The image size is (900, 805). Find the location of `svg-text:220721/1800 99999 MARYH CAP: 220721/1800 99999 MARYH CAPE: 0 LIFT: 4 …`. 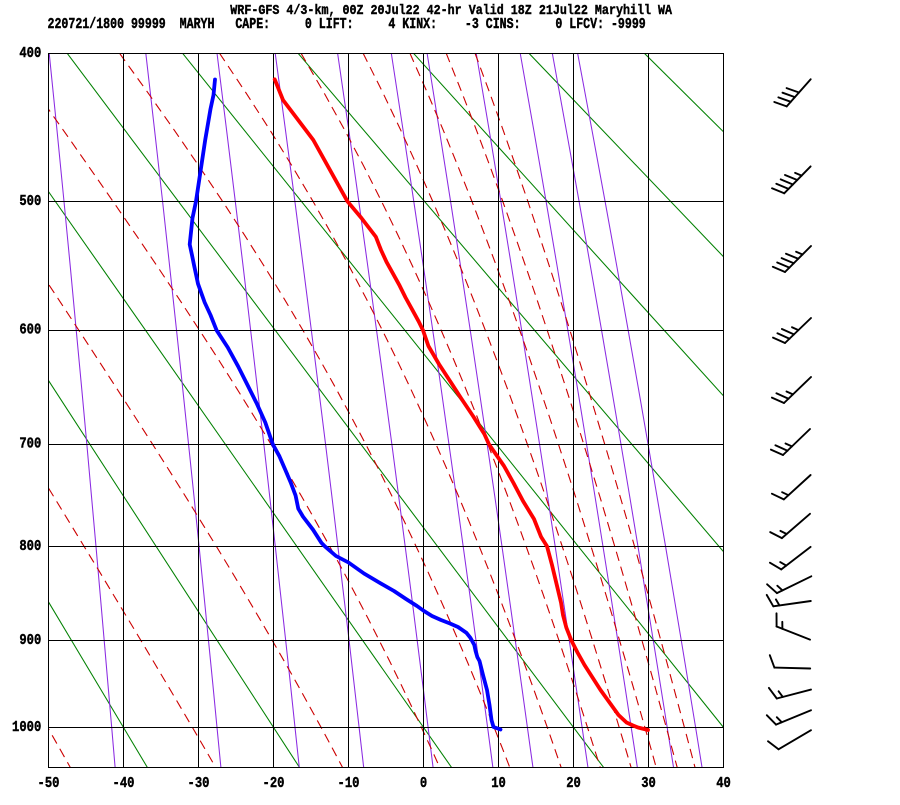

svg-text:220721/1800 99999 MARYH CAP: 220721/1800 99999 MARYH CAPE: 0 LIFT: 4 … is located at coordinates (347, 24).